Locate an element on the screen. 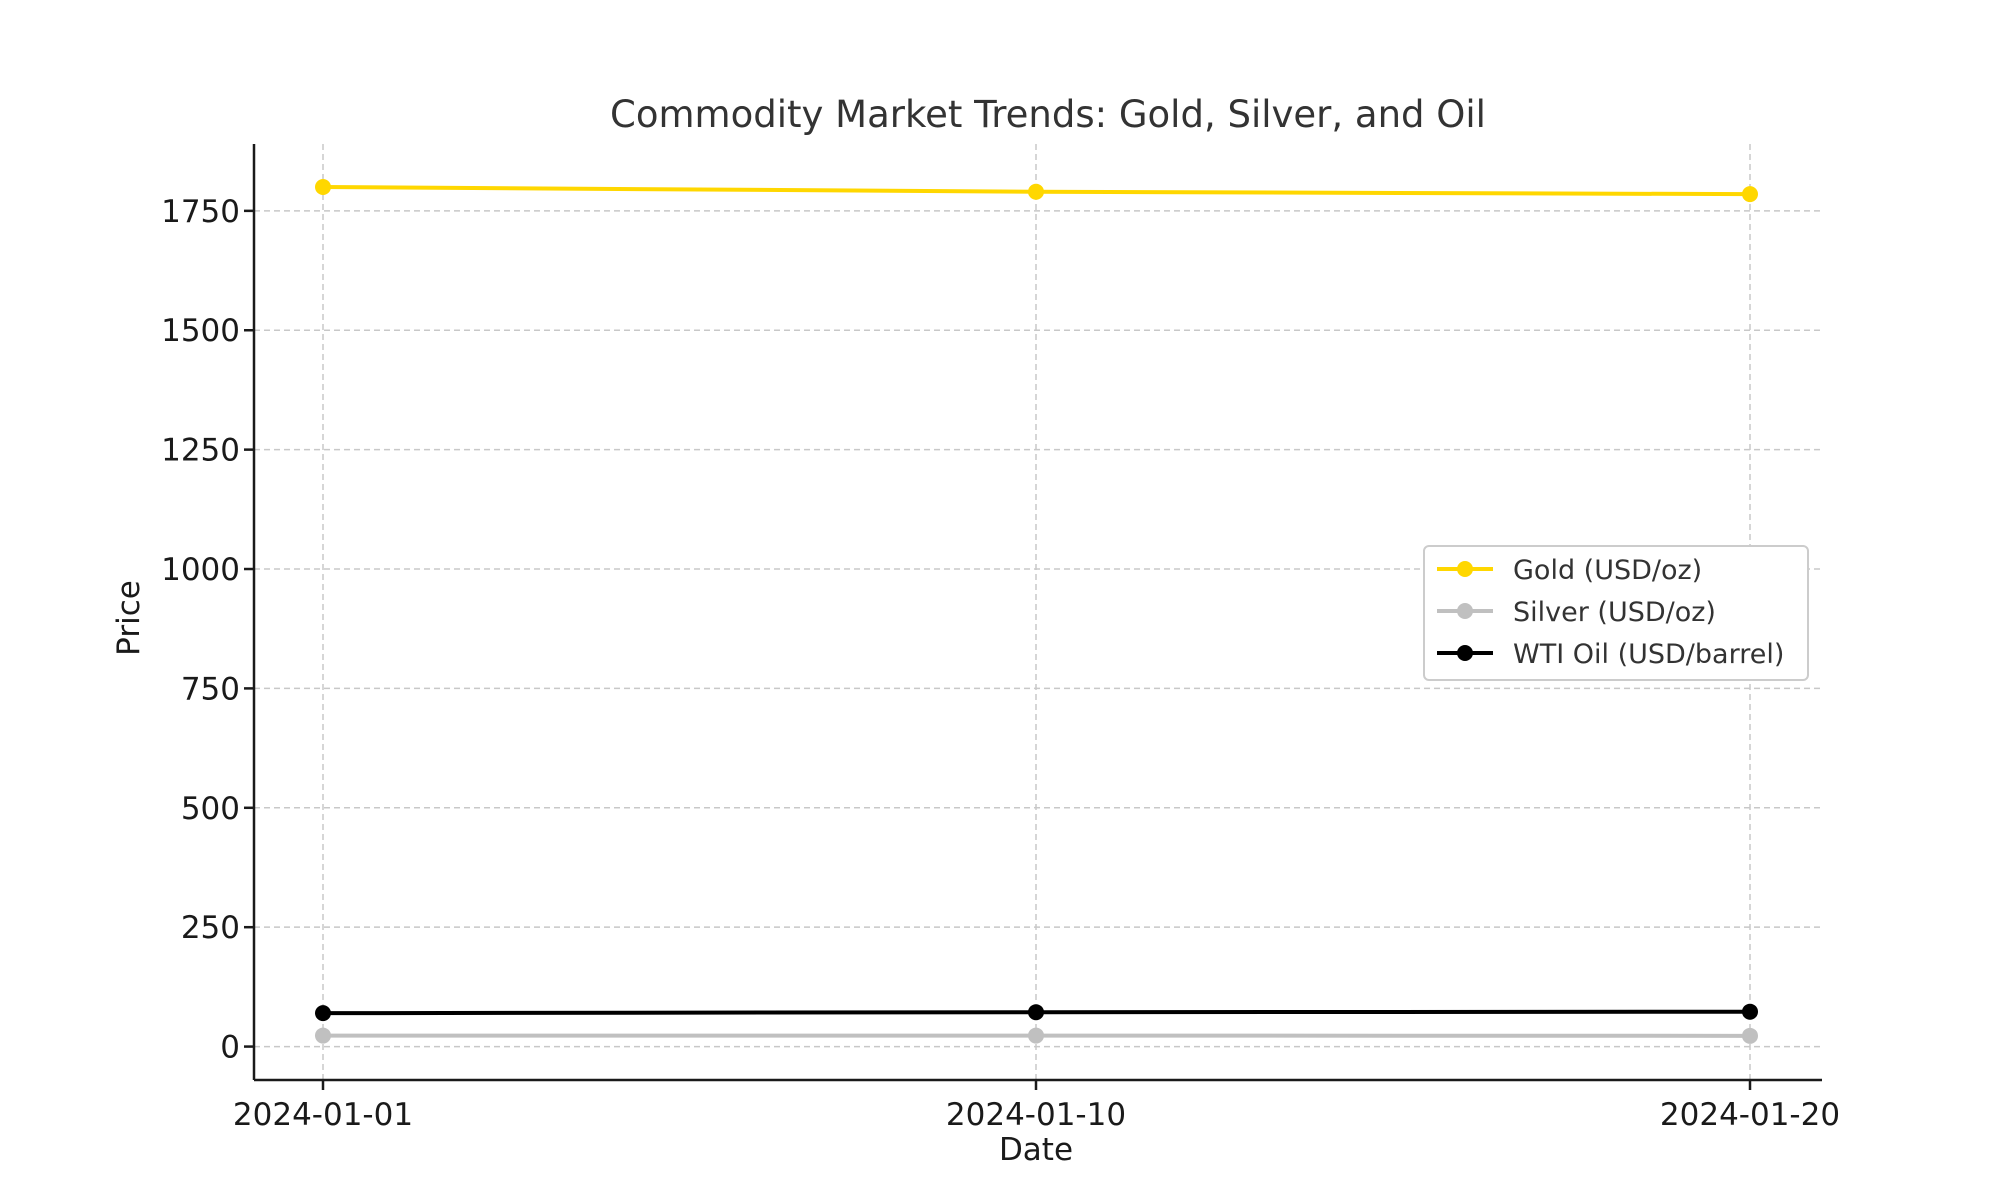 The height and width of the screenshot is (1200, 2000). legend-label: Silver (USD/oz) is located at coordinates (1614, 612).